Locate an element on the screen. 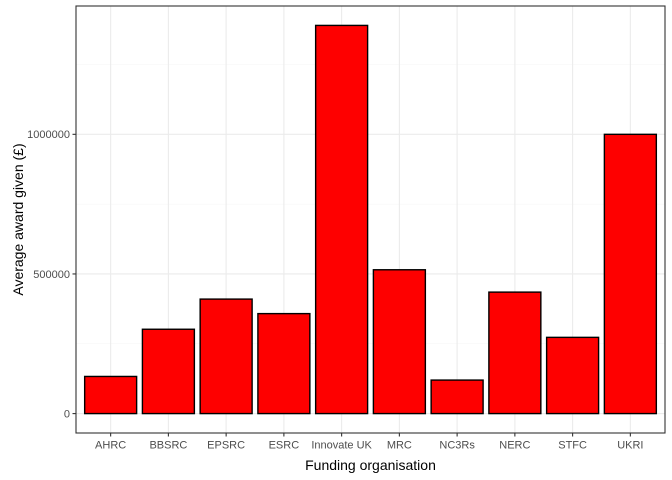 The height and width of the screenshot is (480, 672). x-tick-label: NC3Rs is located at coordinates (457, 446).